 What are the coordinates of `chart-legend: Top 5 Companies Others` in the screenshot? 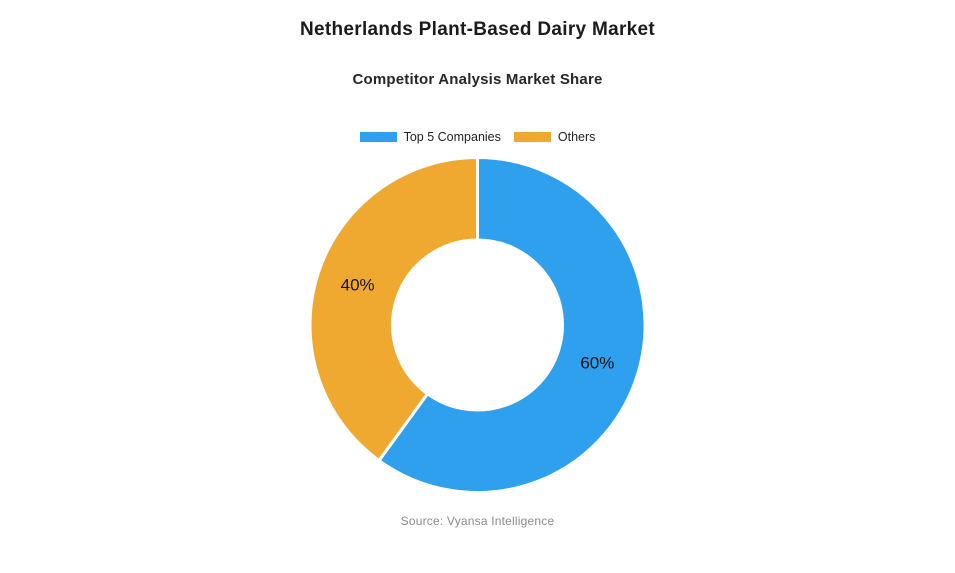 It's located at (477, 137).